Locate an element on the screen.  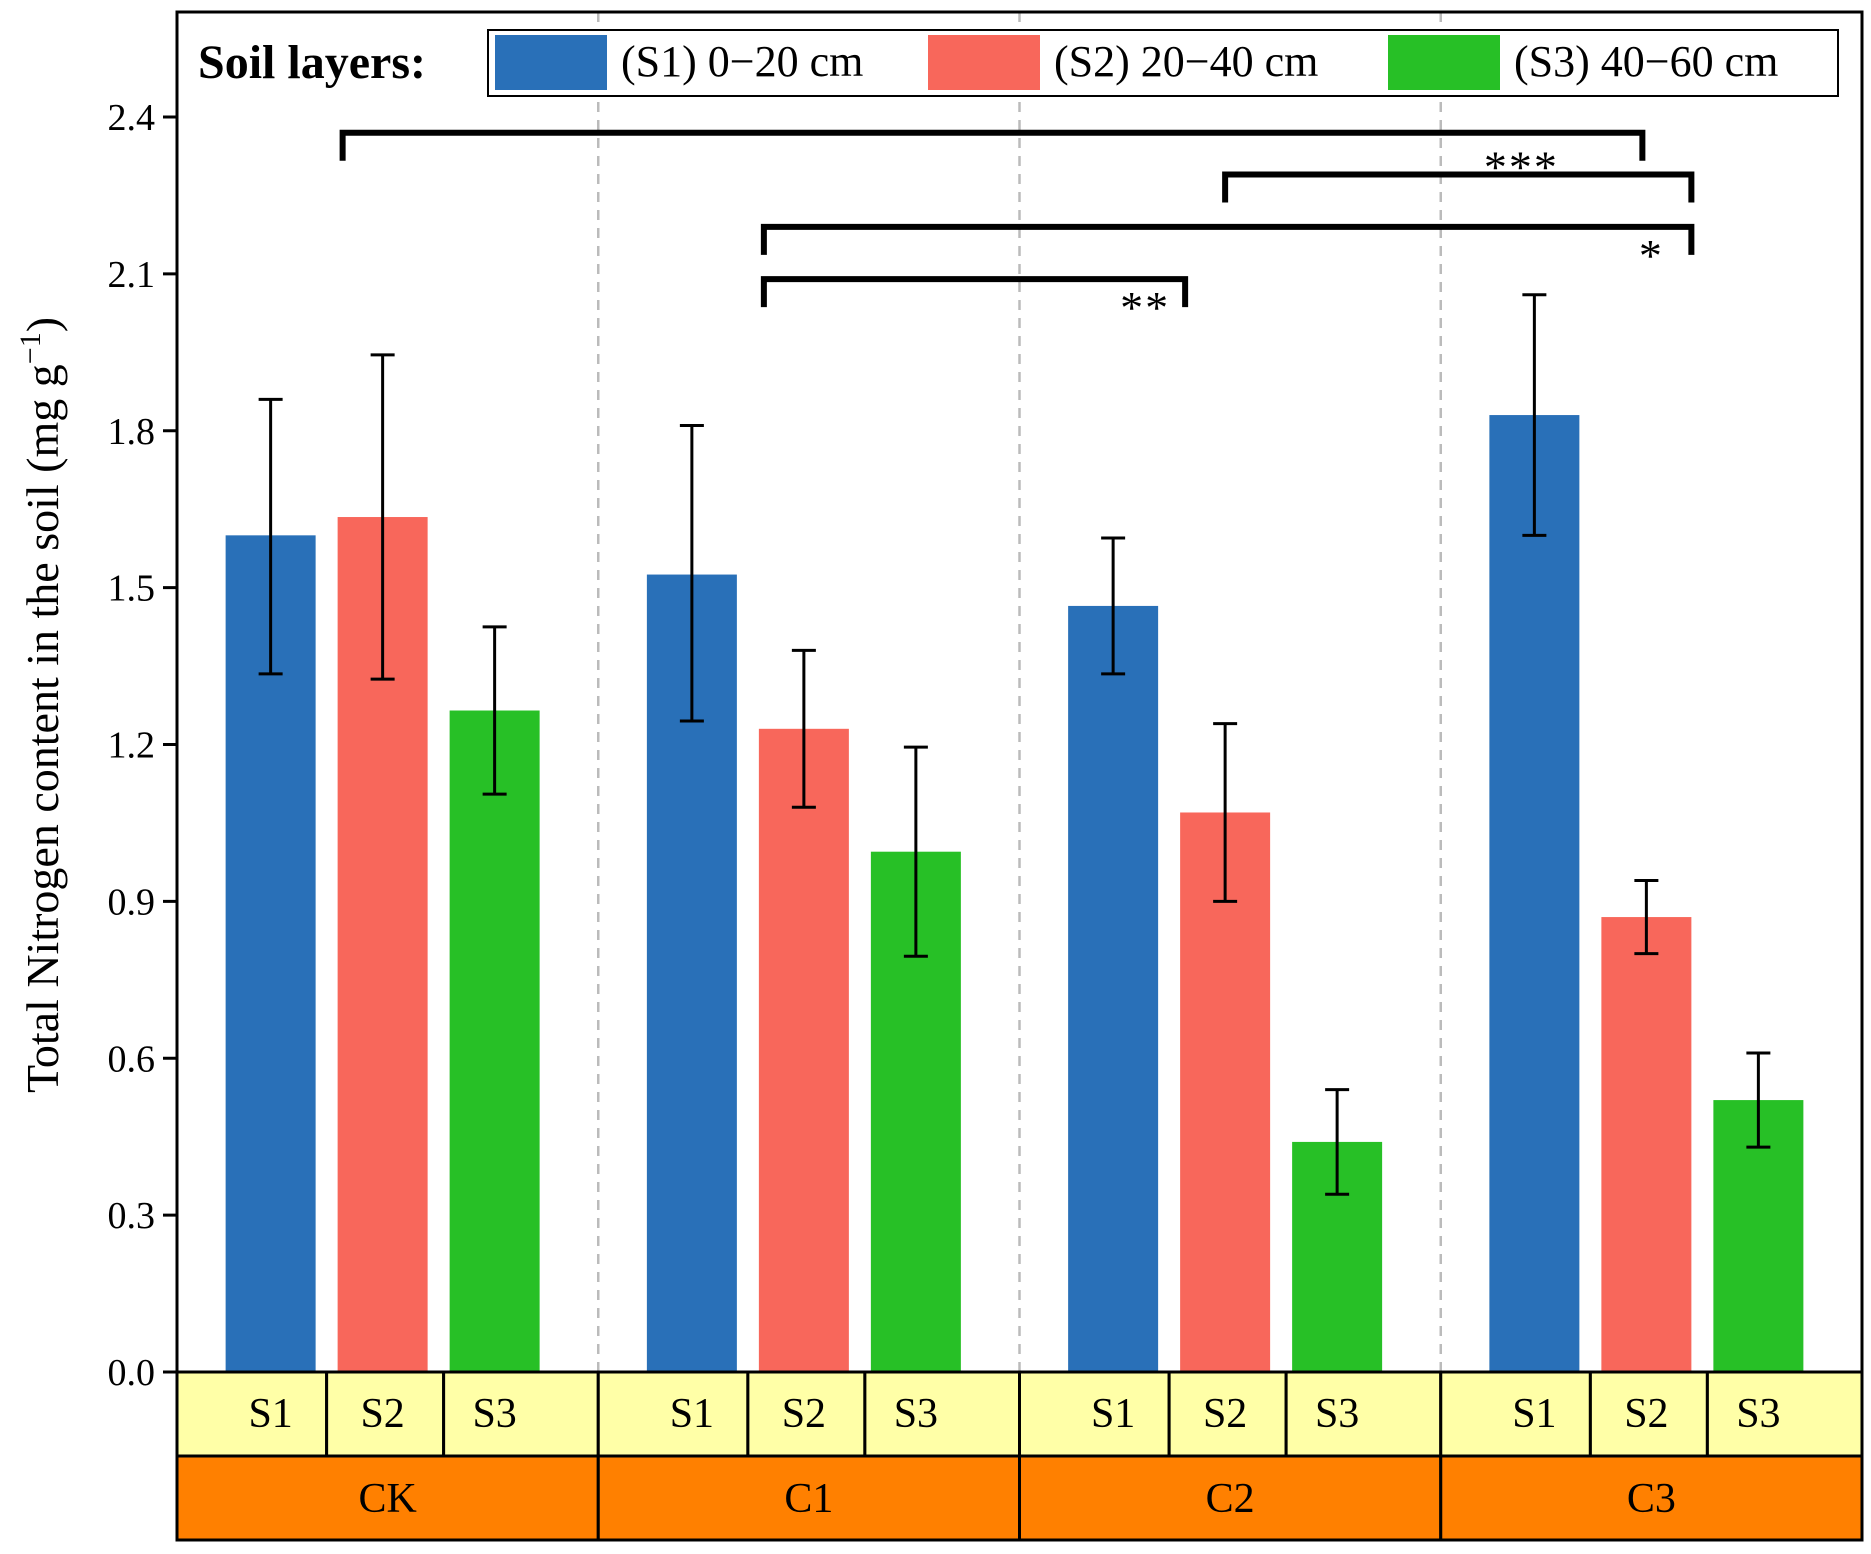
group-strip-cell-ck: CK is located at coordinates (387, 1498).